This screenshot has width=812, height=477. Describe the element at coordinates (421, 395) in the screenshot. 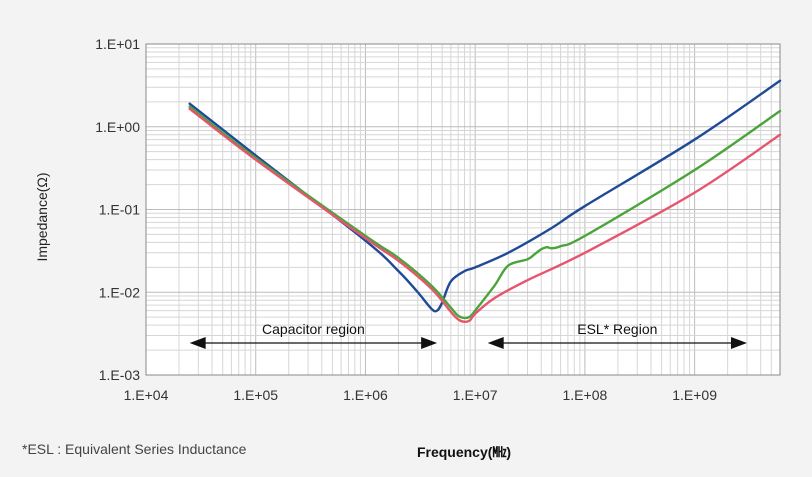

I see `x-axis-ticks: 1.E+04 1.E+05 1.E+06 1.E+07 1.E+08 1.E+09` at that location.